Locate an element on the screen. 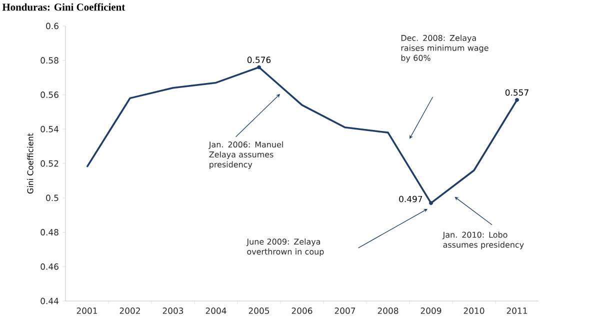 The width and height of the screenshot is (607, 325). data-label: 0.497 is located at coordinates (410, 199).